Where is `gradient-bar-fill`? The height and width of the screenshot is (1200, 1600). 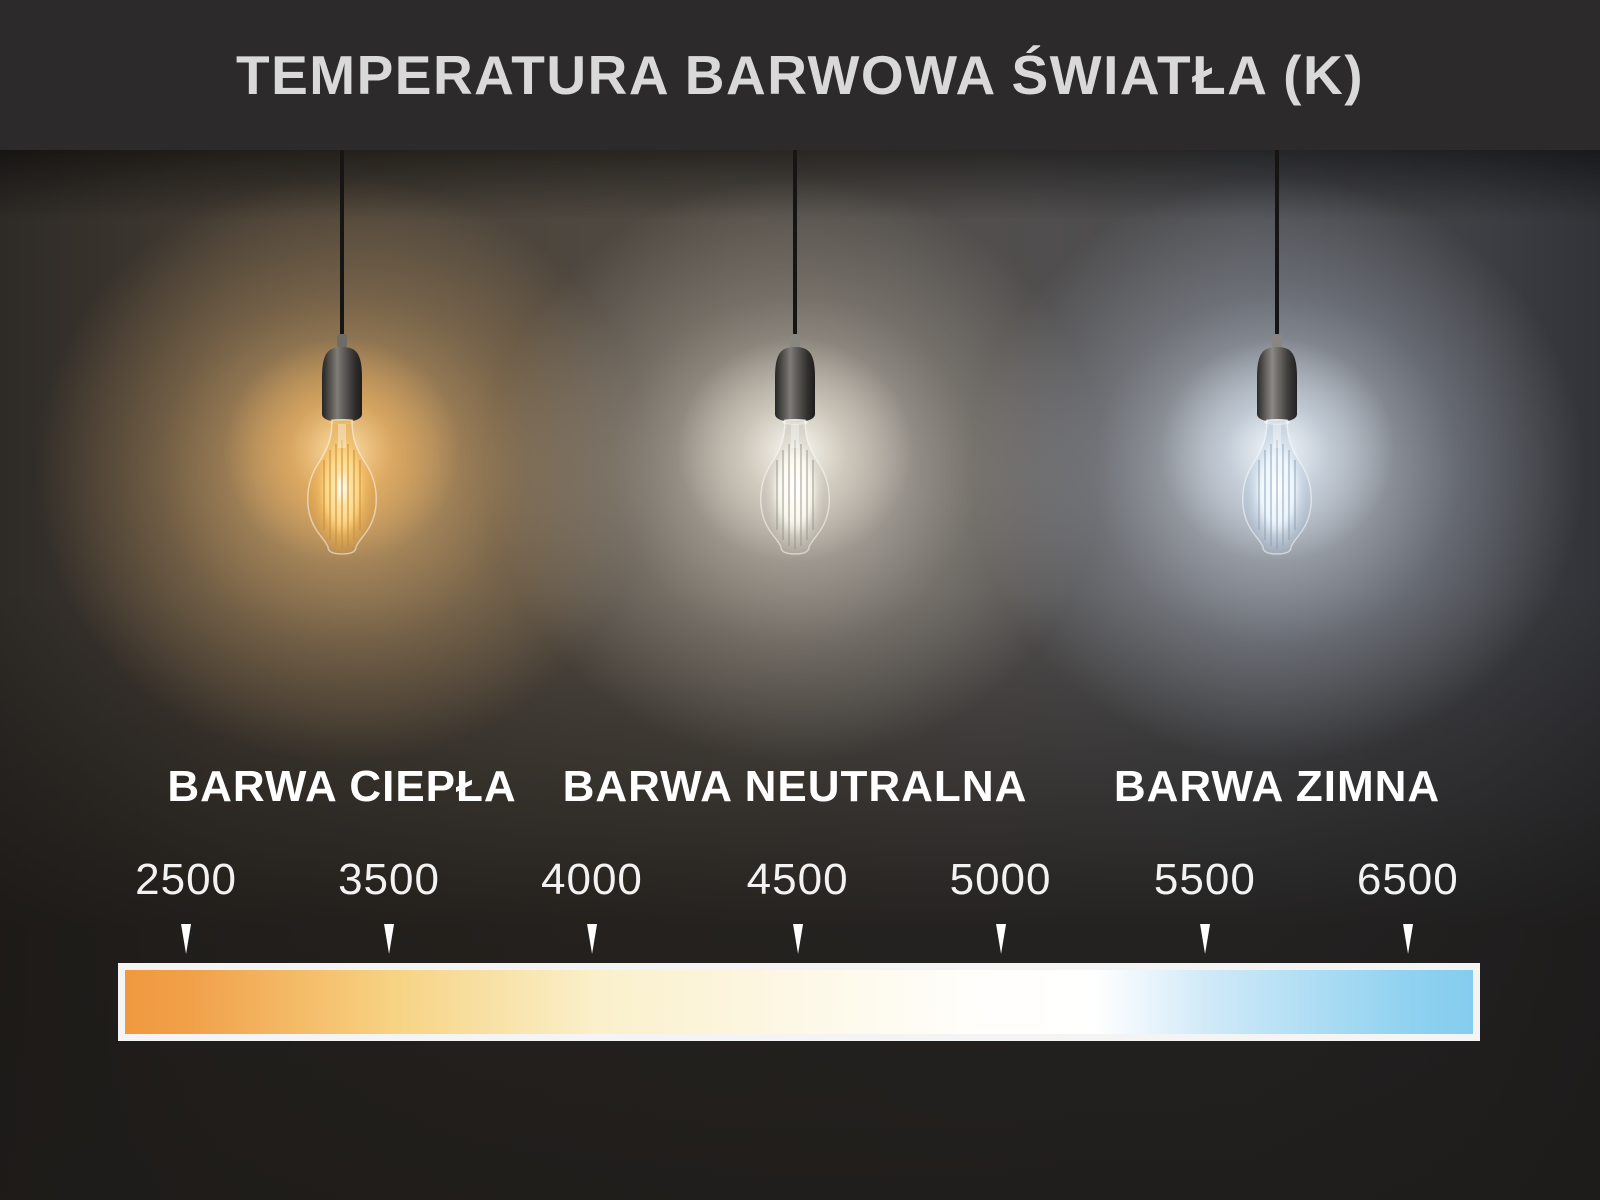 gradient-bar-fill is located at coordinates (799, 1002).